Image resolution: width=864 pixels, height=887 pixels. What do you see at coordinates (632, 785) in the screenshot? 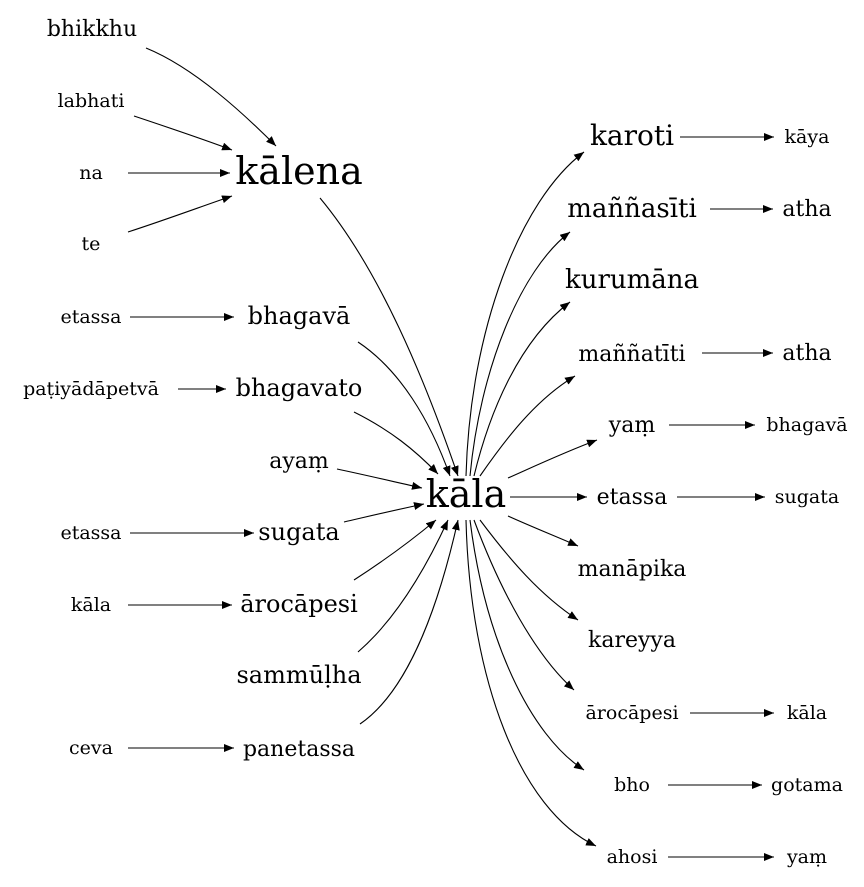
I see `node-bho: bho` at bounding box center [632, 785].